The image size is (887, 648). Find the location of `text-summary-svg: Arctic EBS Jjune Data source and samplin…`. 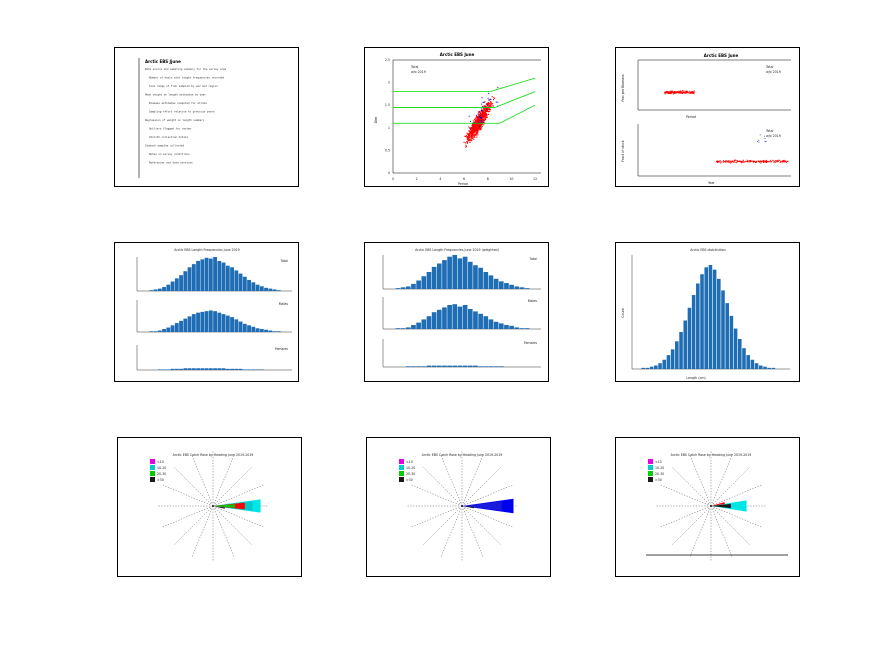

text-summary-svg: Arctic EBS Jjune Data source and samplin… is located at coordinates (182, 118).